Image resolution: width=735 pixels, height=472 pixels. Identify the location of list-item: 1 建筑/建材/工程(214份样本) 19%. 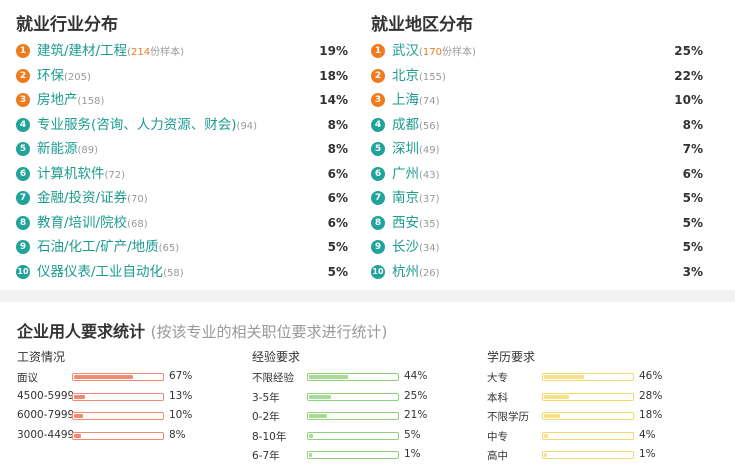
(182, 52).